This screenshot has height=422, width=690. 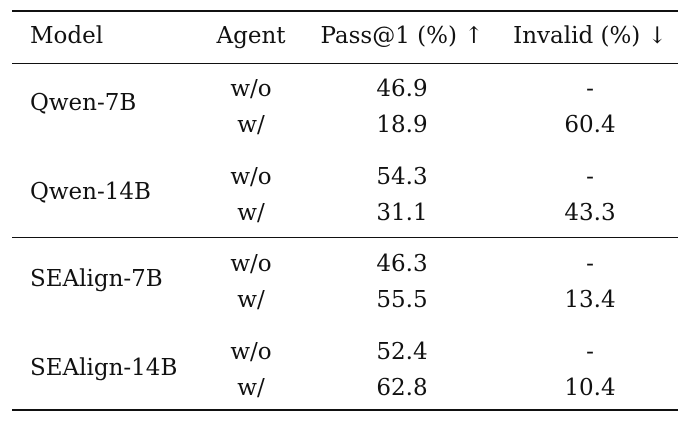 I want to click on header-invalid: Invalid (%) ↓, so click(x=590, y=36).